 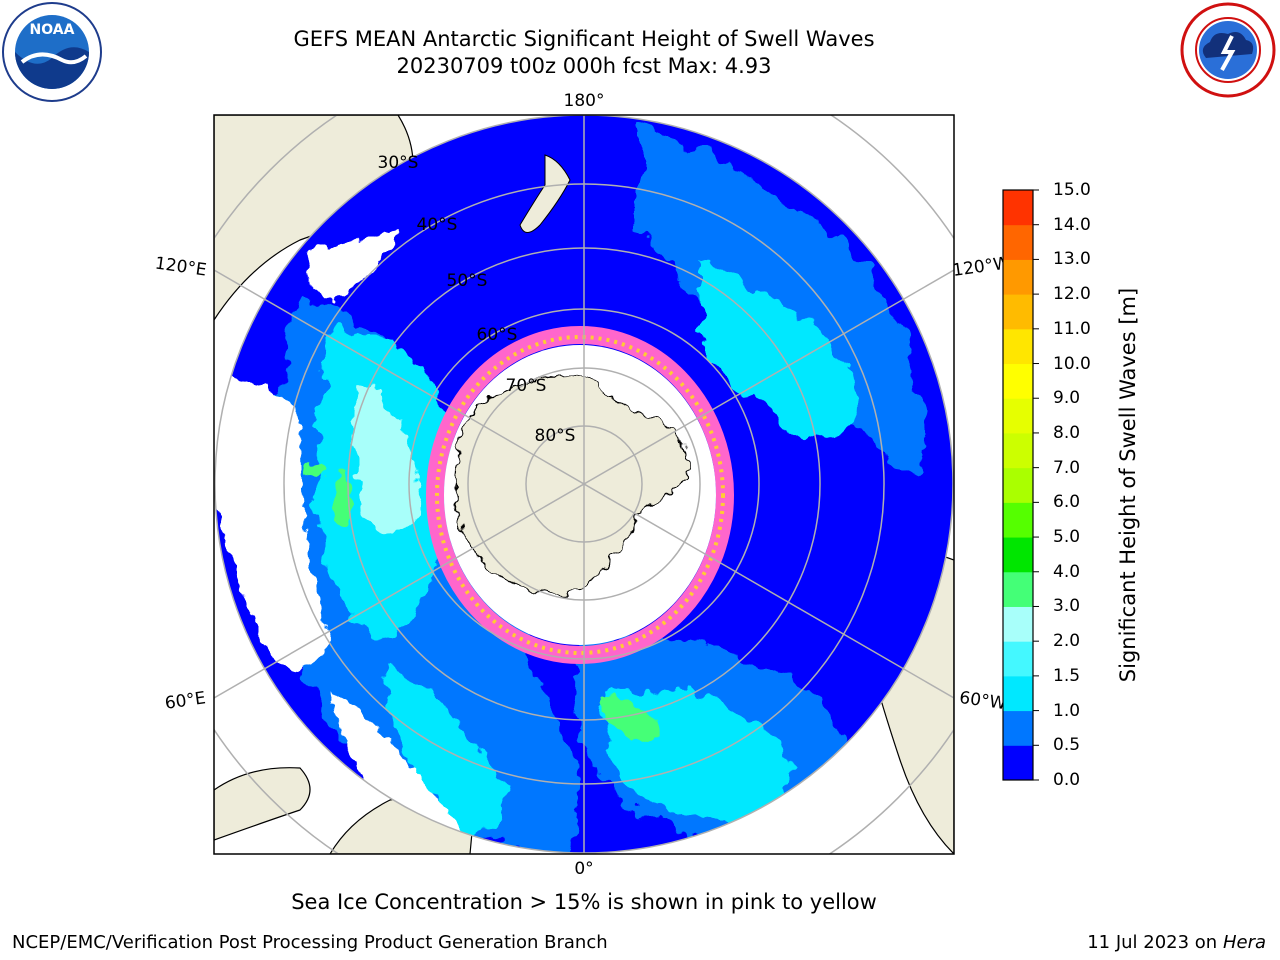 What do you see at coordinates (1067, 467) in the screenshot?
I see `colorbar-tick-label: 7.0` at bounding box center [1067, 467].